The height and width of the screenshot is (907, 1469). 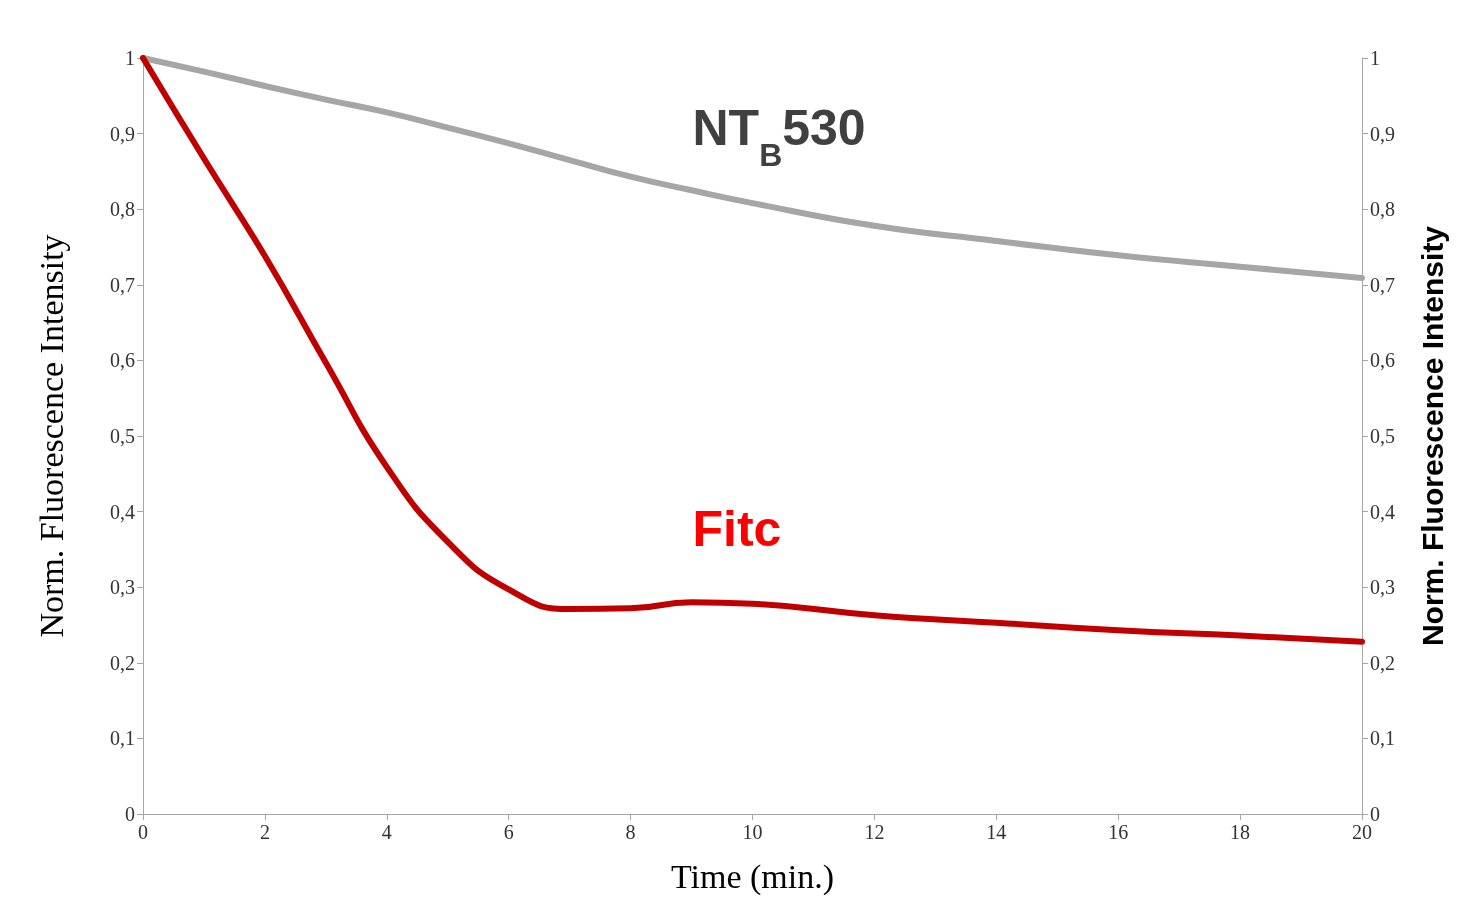 I want to click on y-tick-label: 0,9, so click(x=122, y=133).